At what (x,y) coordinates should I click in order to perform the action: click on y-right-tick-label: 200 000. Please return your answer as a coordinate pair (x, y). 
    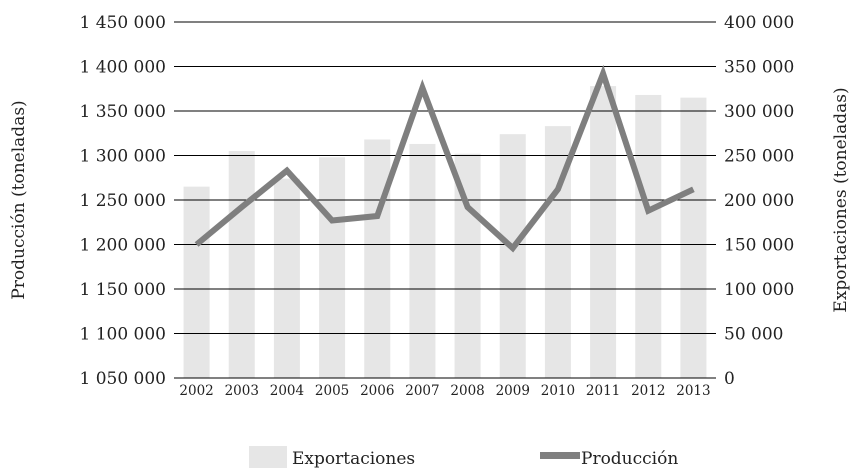
    Looking at the image, I should click on (759, 201).